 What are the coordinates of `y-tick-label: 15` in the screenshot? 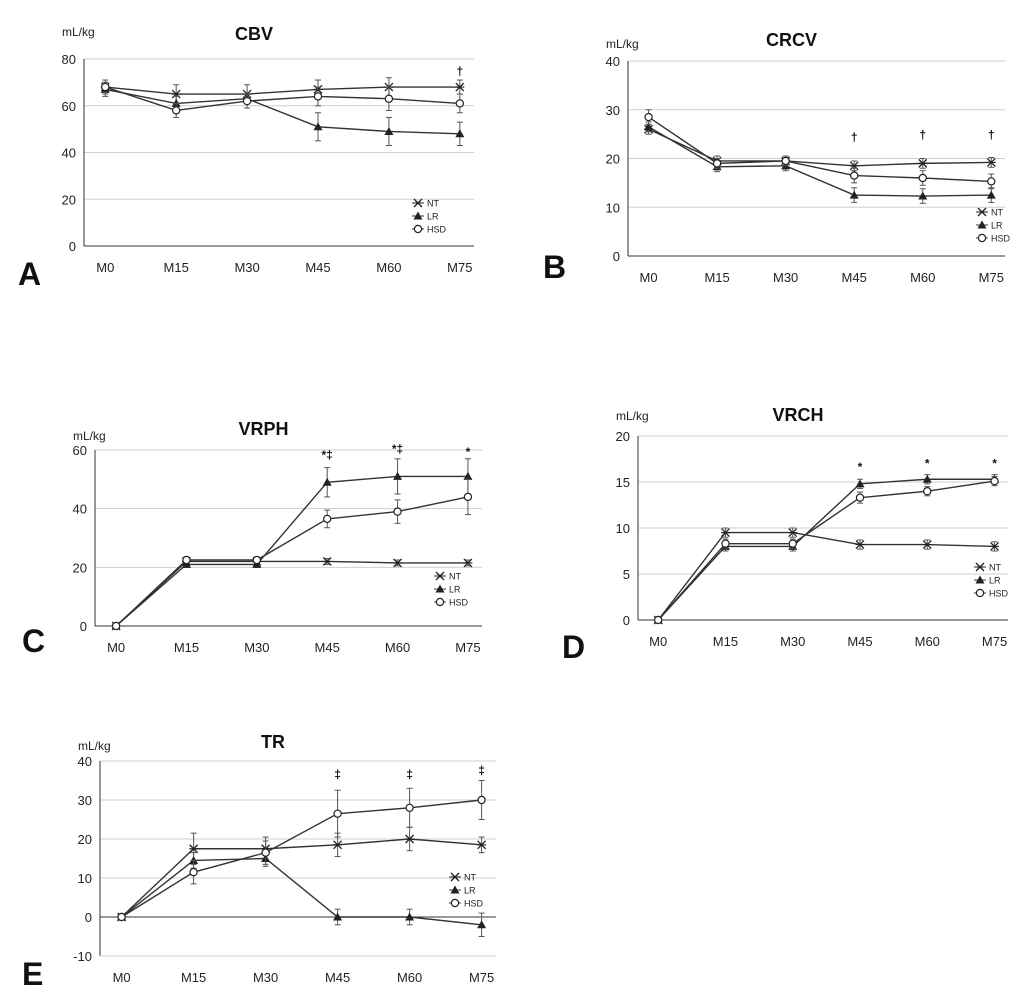 It's located at (623, 482).